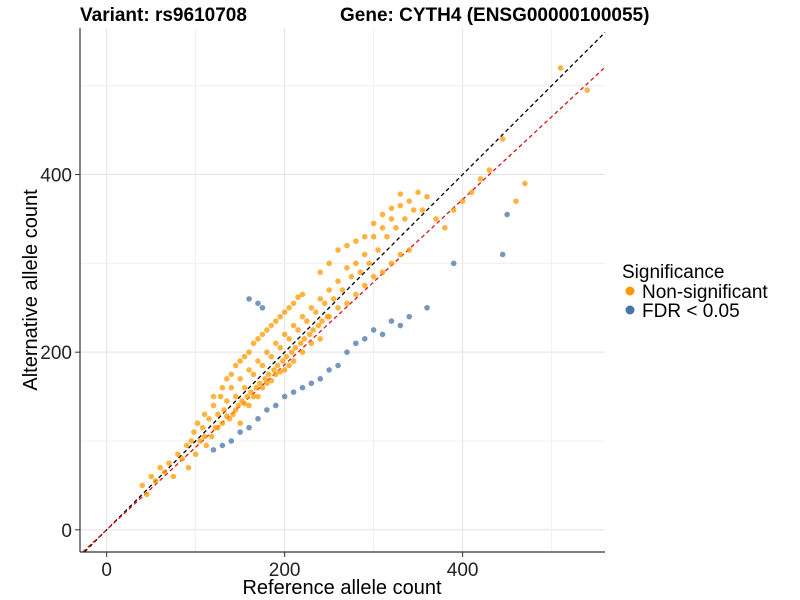 Image resolution: width=800 pixels, height=600 pixels. What do you see at coordinates (106, 570) in the screenshot?
I see `x-tick-label: 0` at bounding box center [106, 570].